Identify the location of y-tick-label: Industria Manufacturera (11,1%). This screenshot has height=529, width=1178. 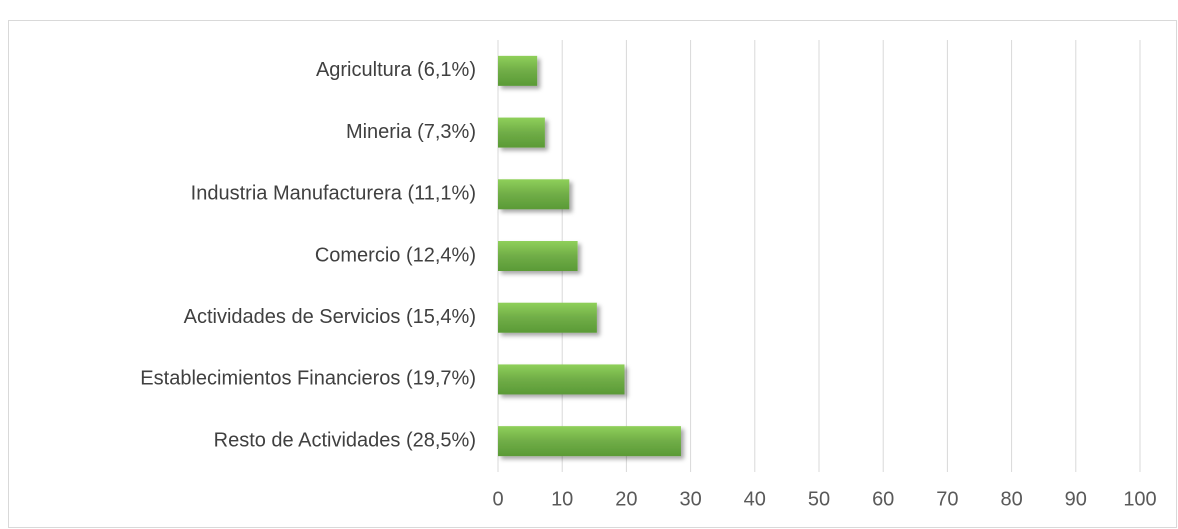
(333, 194).